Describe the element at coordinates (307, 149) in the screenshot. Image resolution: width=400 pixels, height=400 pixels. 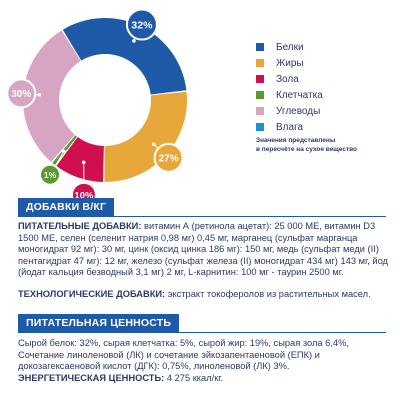
I see `legend-note-line2: в пересчёте на сухое вещество` at that location.